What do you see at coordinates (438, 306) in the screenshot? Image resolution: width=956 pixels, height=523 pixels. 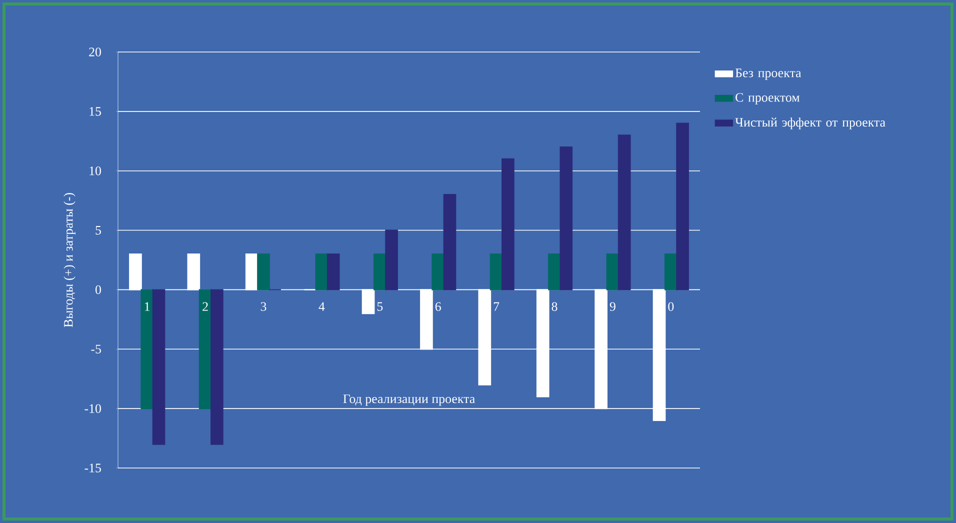 I see `x-tick-label: 6` at bounding box center [438, 306].